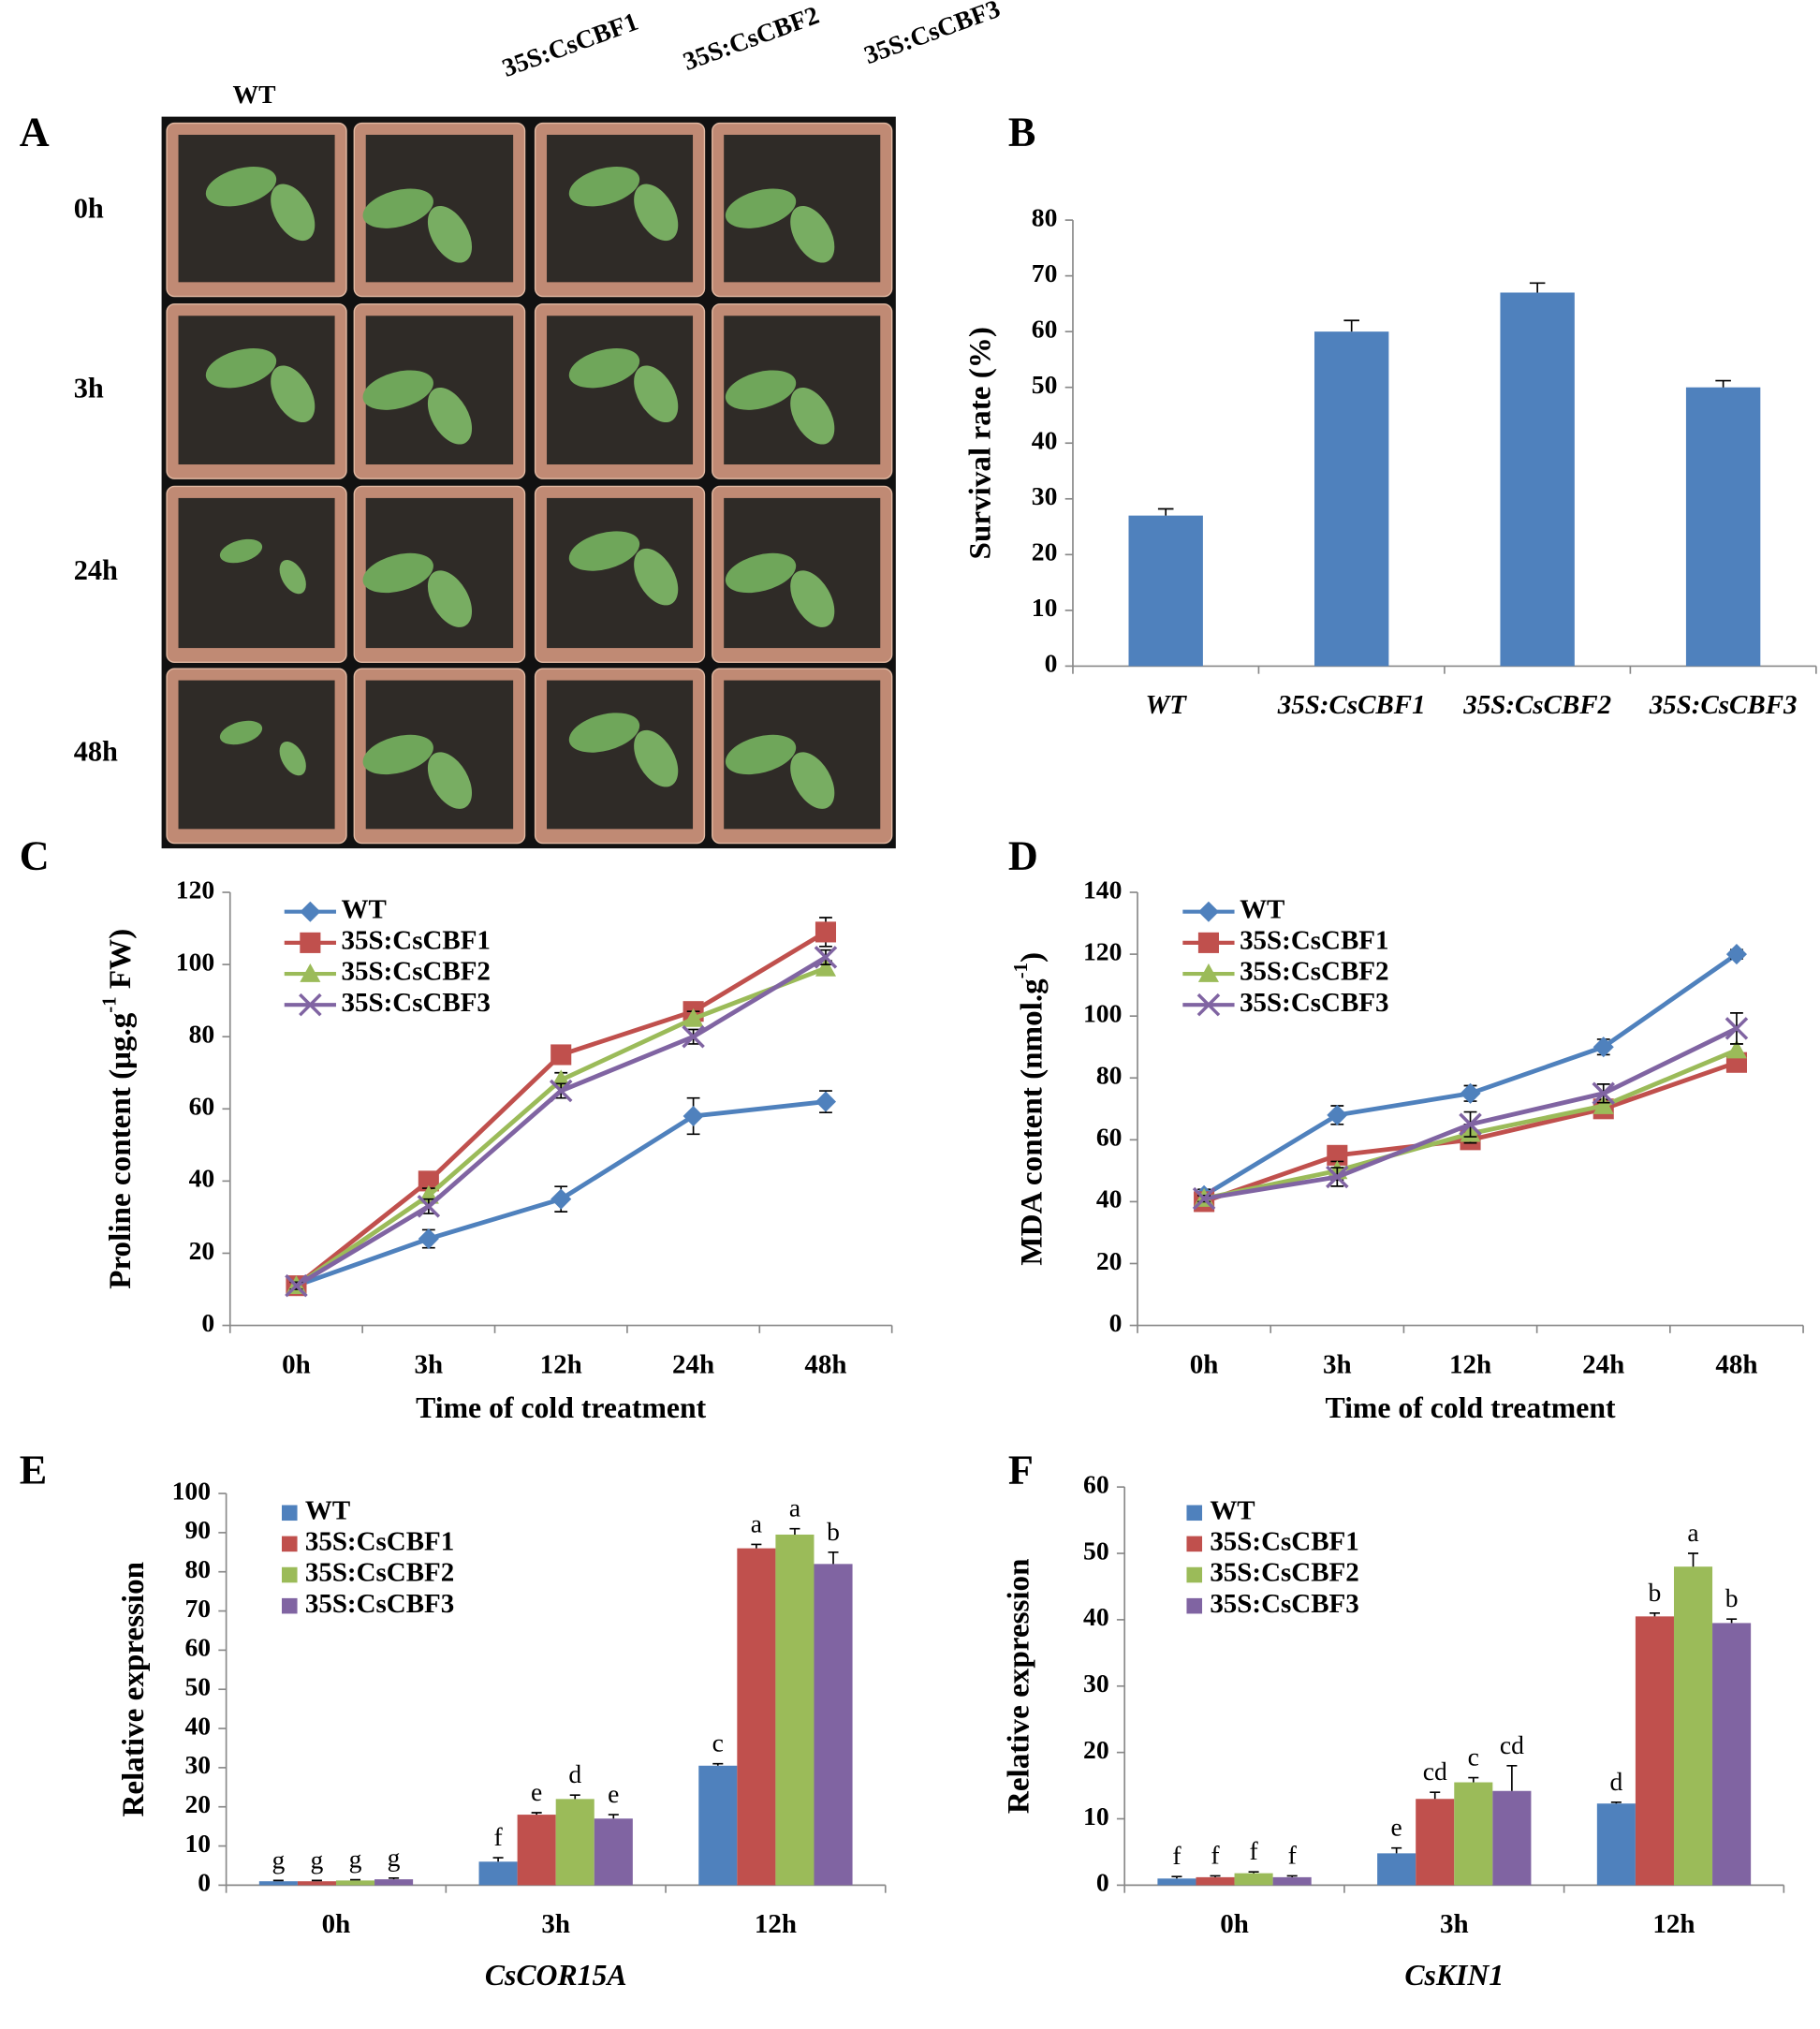  Describe the element at coordinates (1536, 705) in the screenshot. I see `x-tick-label: 35S:CsCBF2` at that location.